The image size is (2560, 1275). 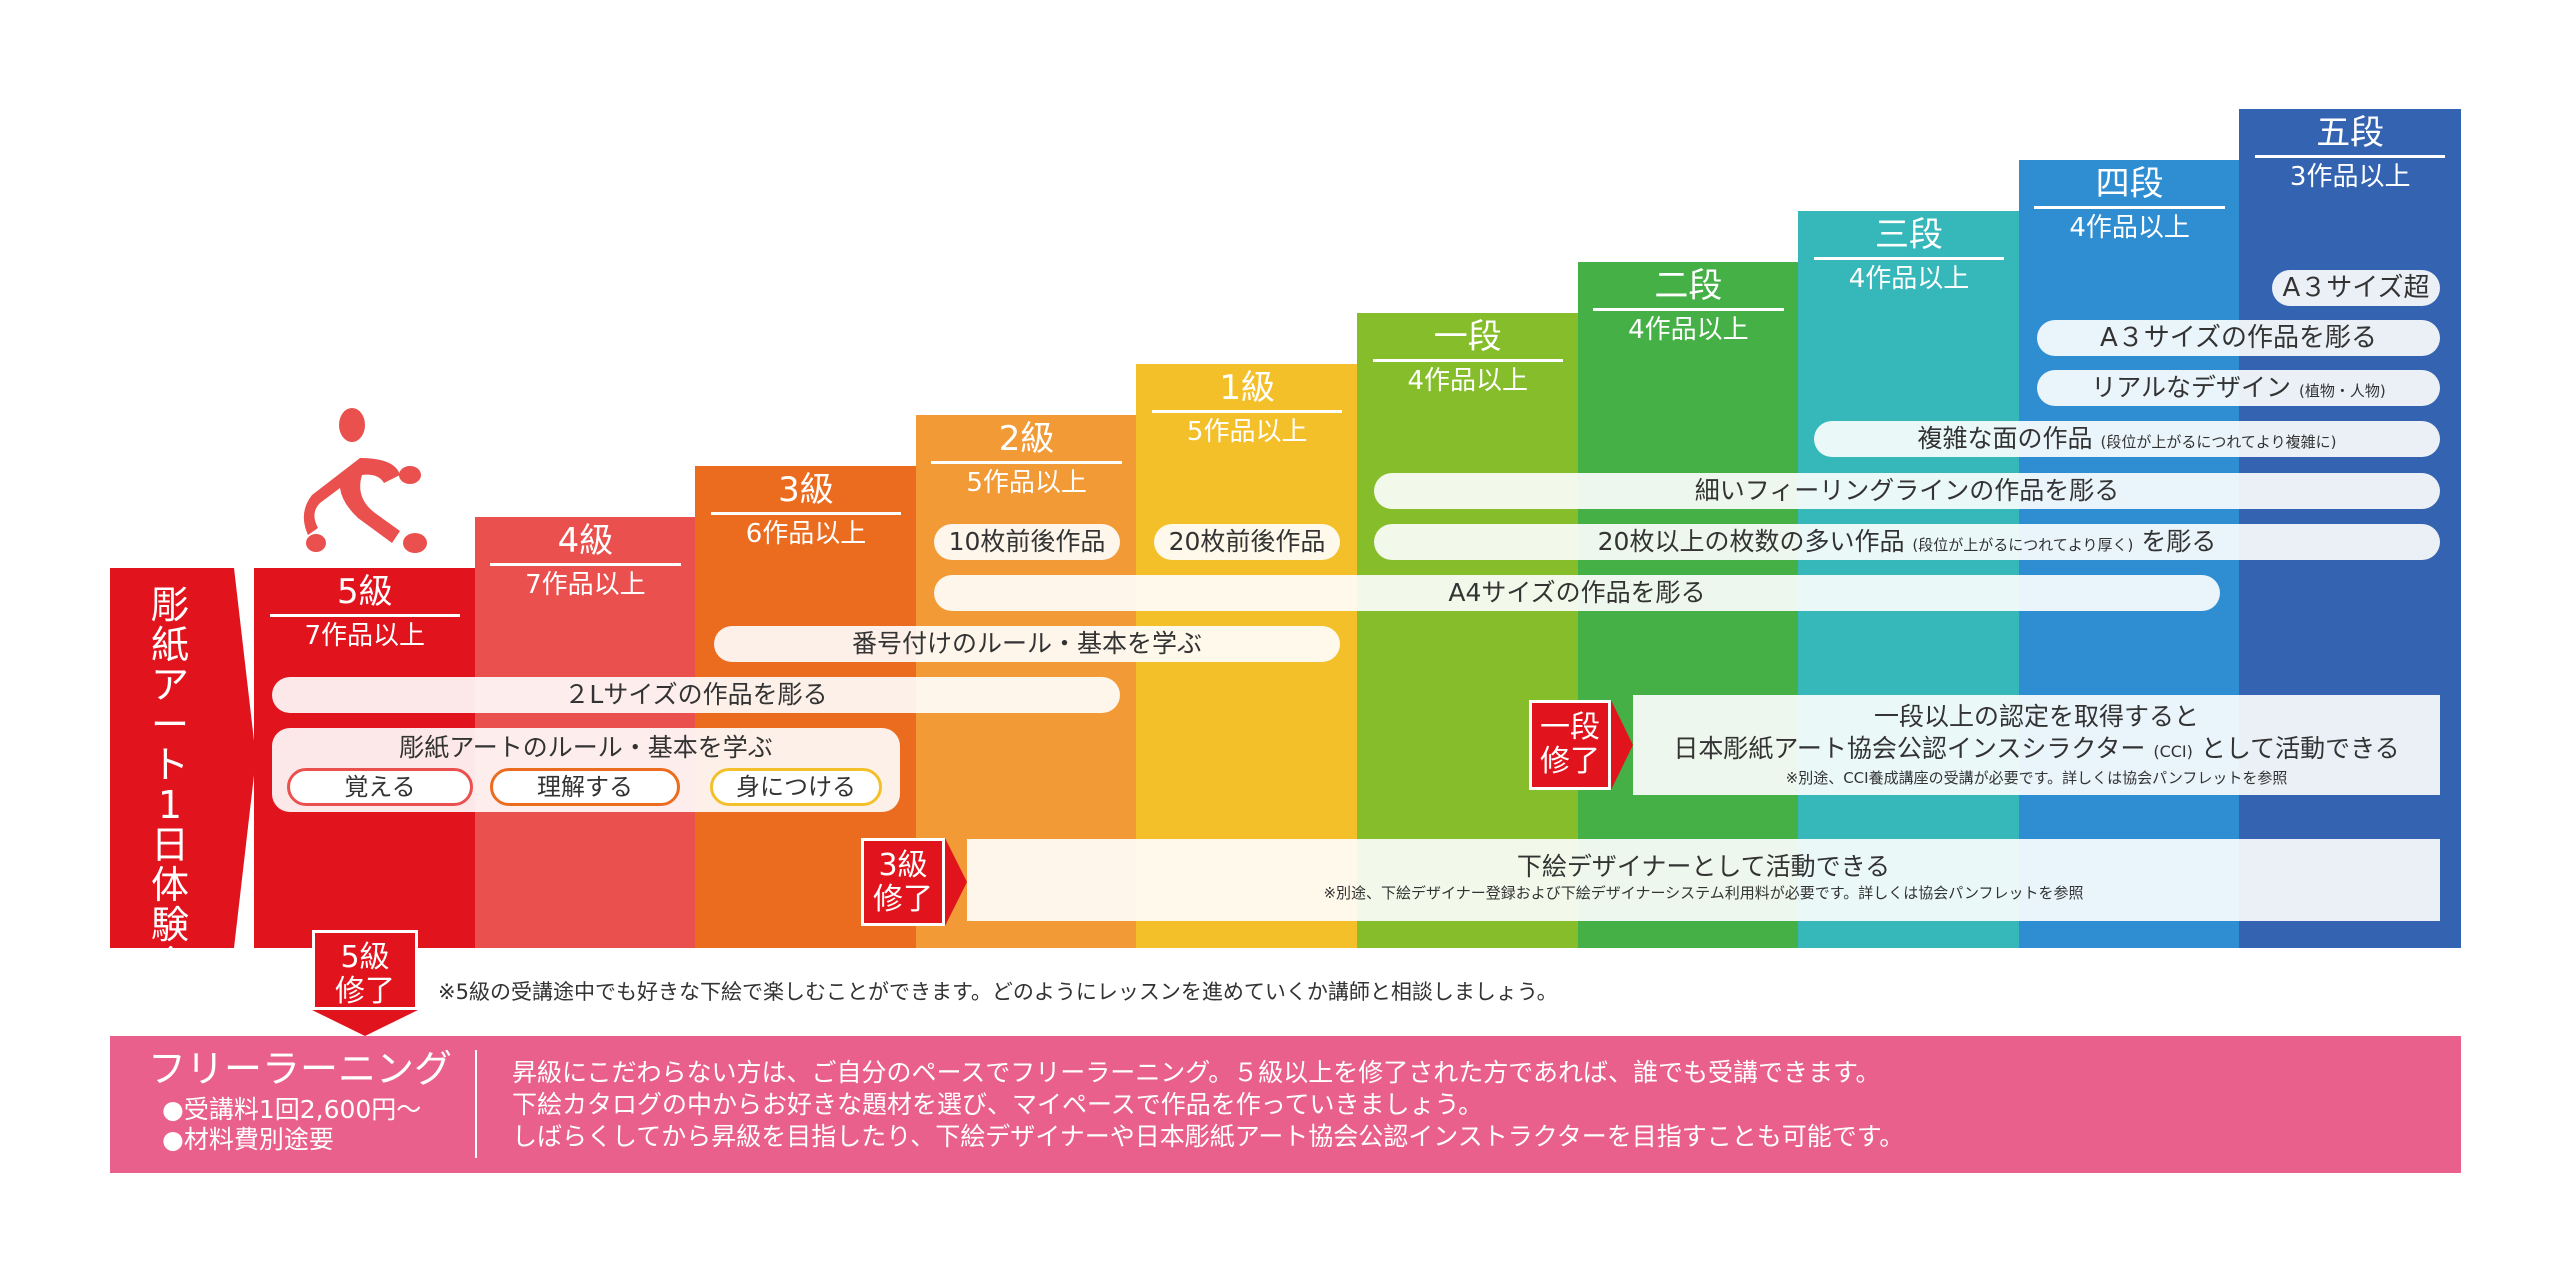 What do you see at coordinates (1027, 542) in the screenshot?
I see `bar-ten-sheets: 10枚前後作品` at bounding box center [1027, 542].